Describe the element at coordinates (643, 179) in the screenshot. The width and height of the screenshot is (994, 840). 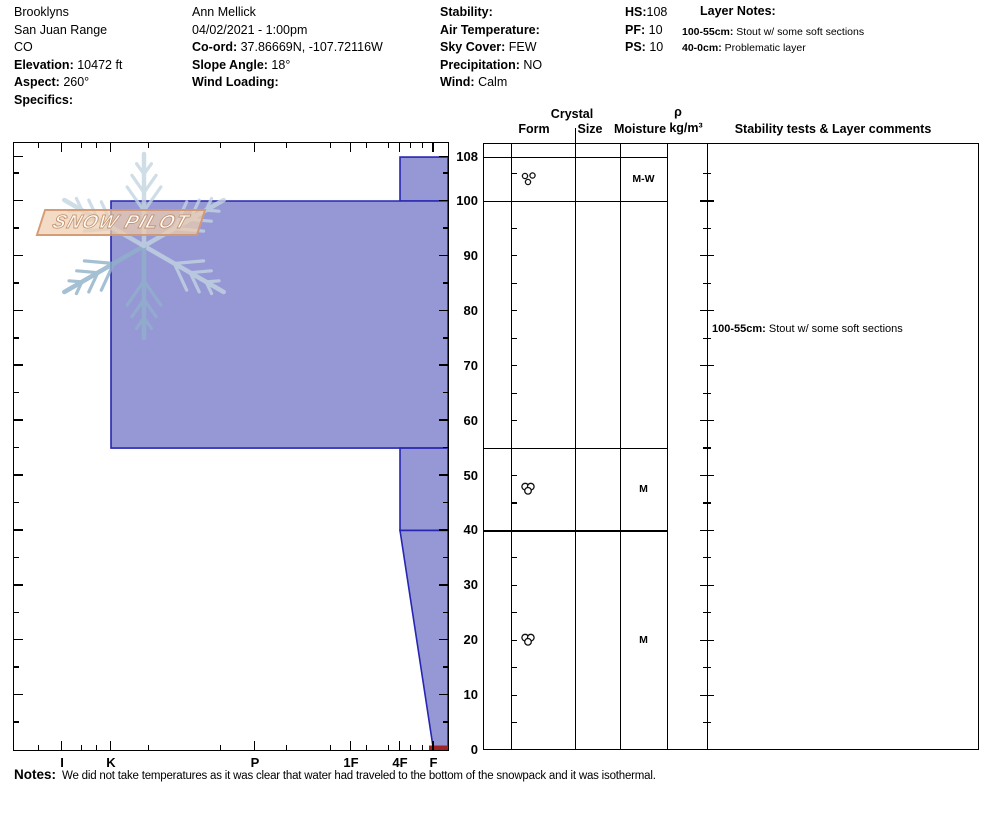
I see `moisture-label: M-W` at that location.